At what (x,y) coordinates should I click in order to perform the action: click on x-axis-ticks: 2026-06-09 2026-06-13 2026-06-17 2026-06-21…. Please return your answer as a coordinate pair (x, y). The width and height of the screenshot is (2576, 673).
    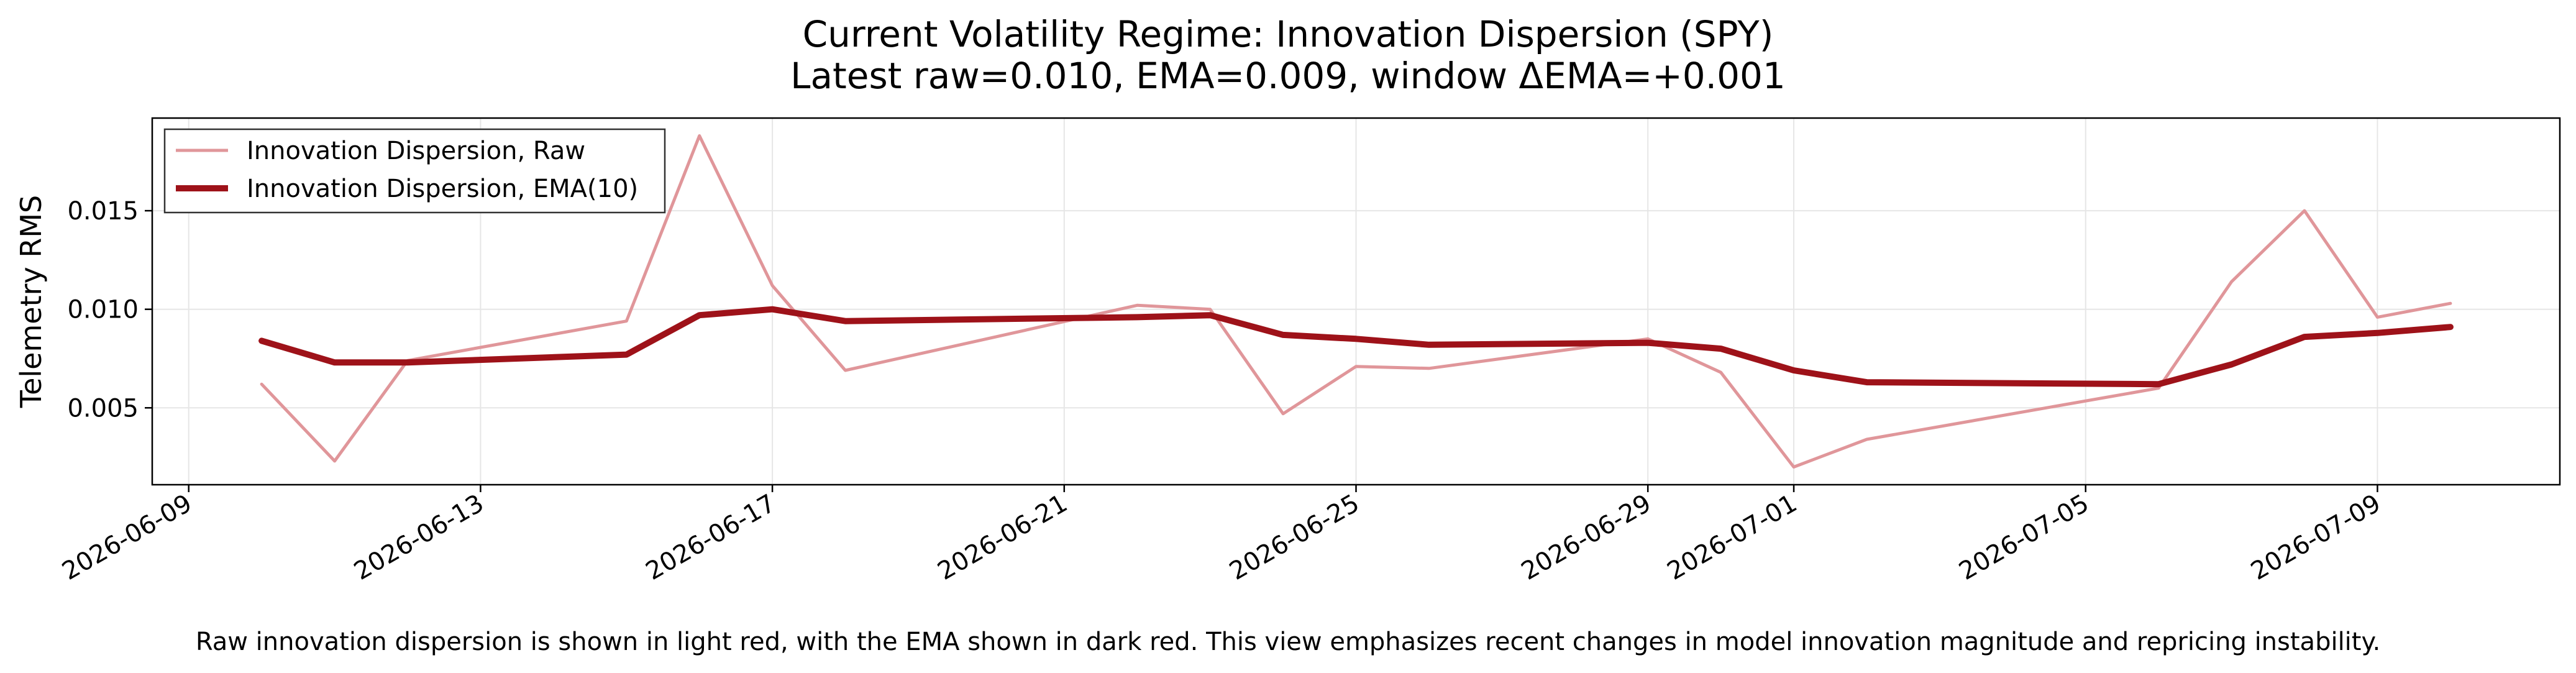
    Looking at the image, I should click on (1221, 535).